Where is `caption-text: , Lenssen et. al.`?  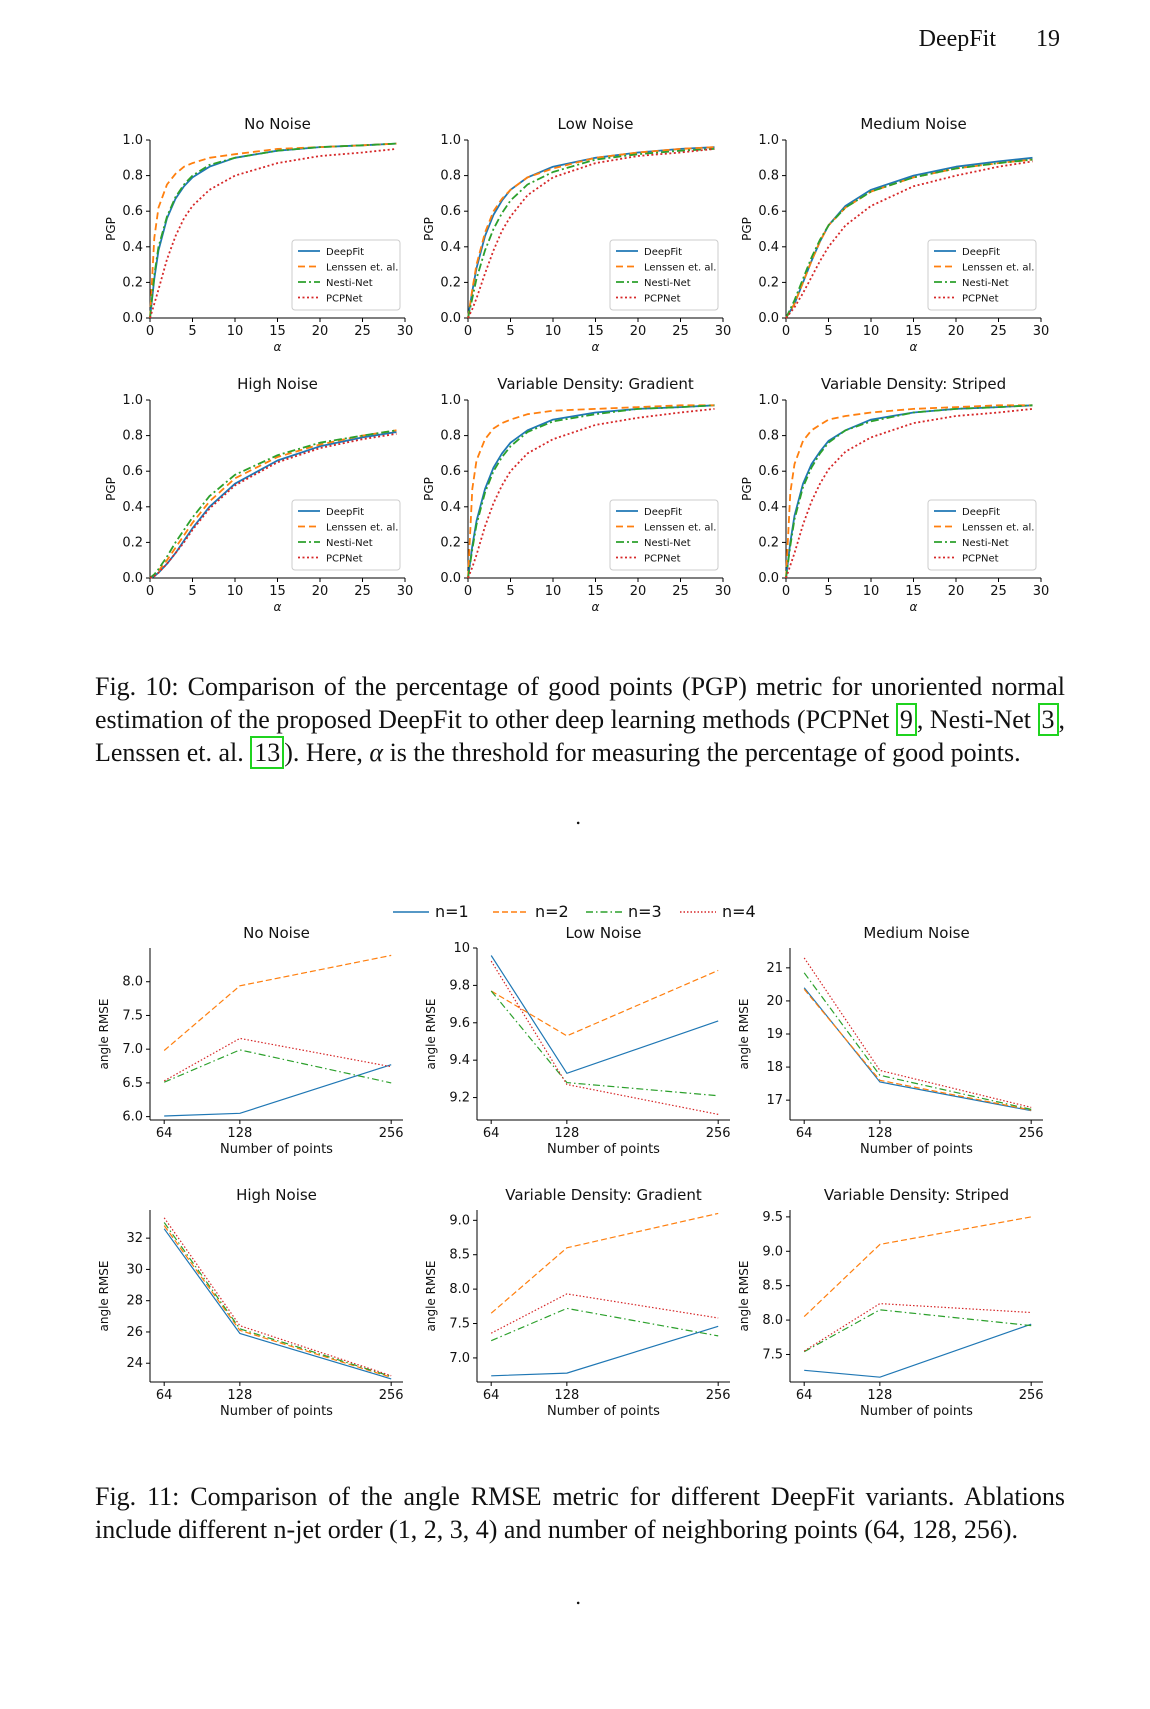
caption-text: , Lenssen et. al. is located at coordinates (580, 736).